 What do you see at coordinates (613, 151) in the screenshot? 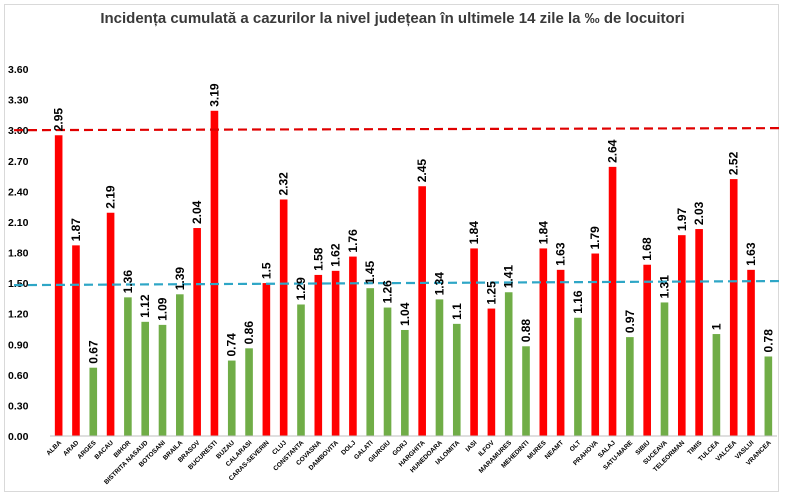
I see `data-label: 2.64` at bounding box center [613, 151].